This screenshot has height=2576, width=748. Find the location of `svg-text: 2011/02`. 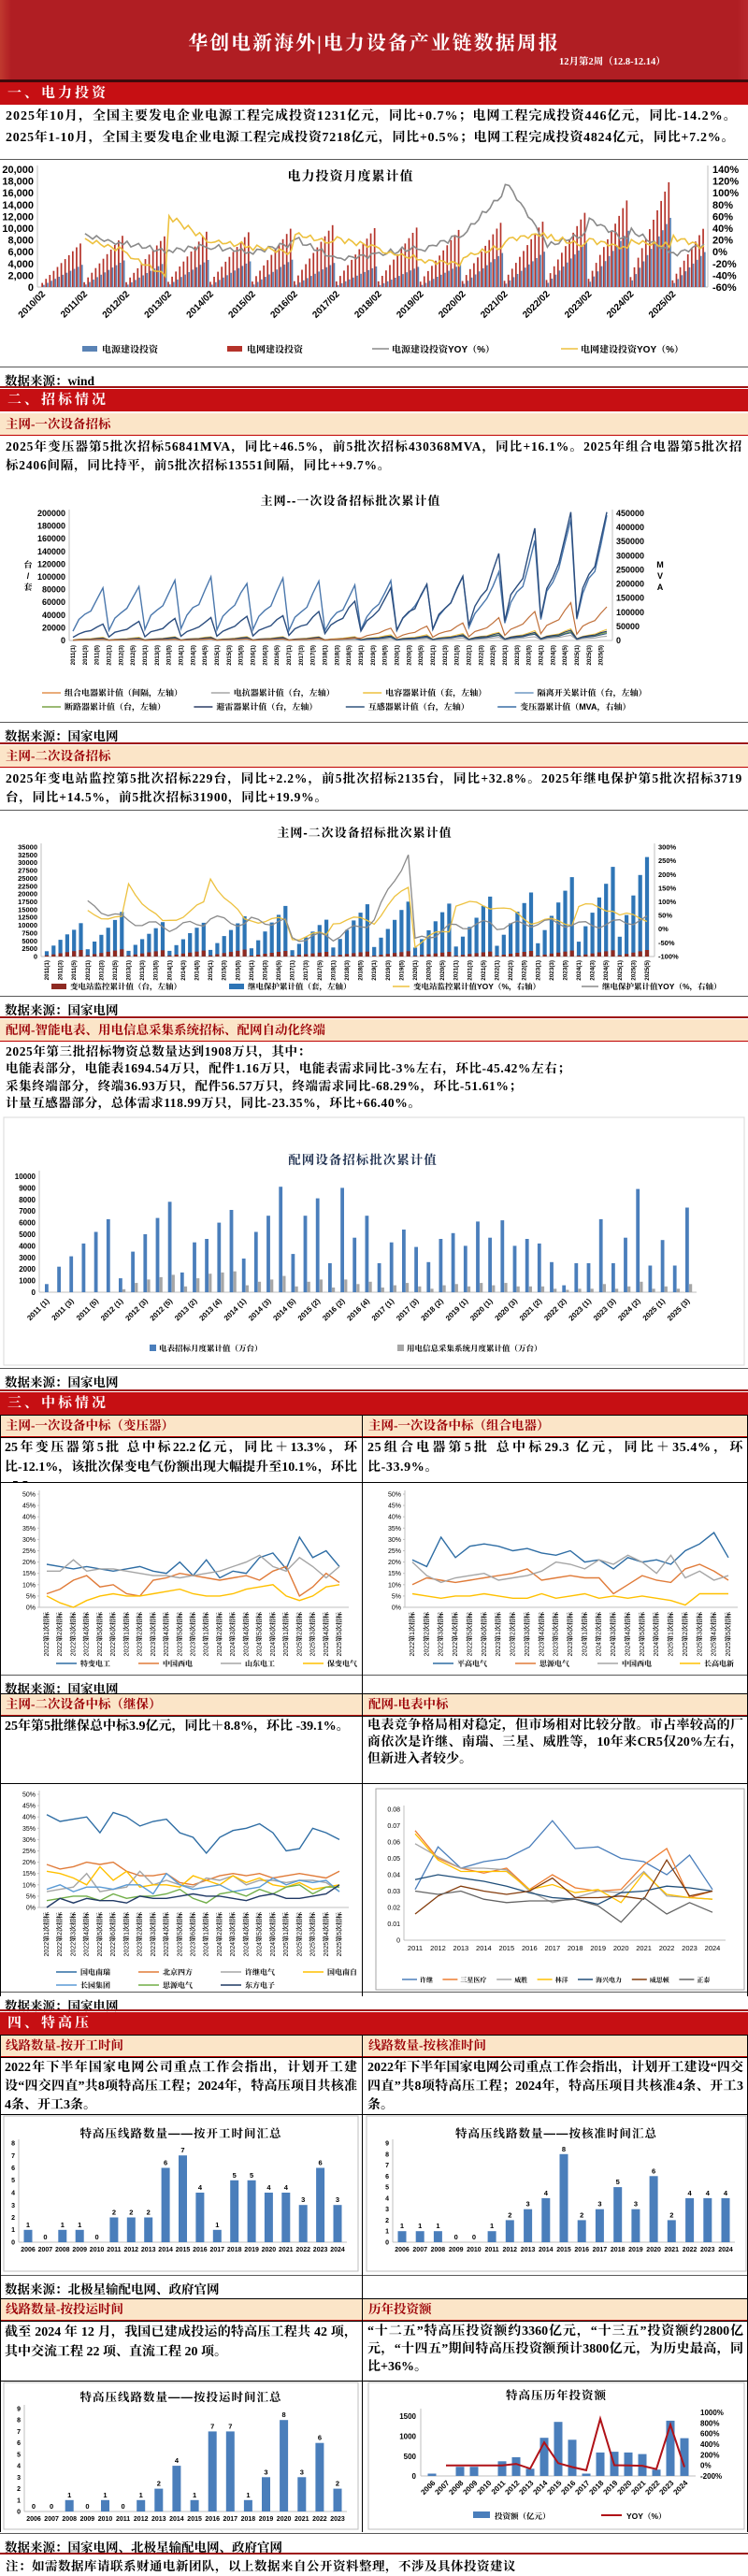

svg-text: 2011/02 is located at coordinates (75, 304).